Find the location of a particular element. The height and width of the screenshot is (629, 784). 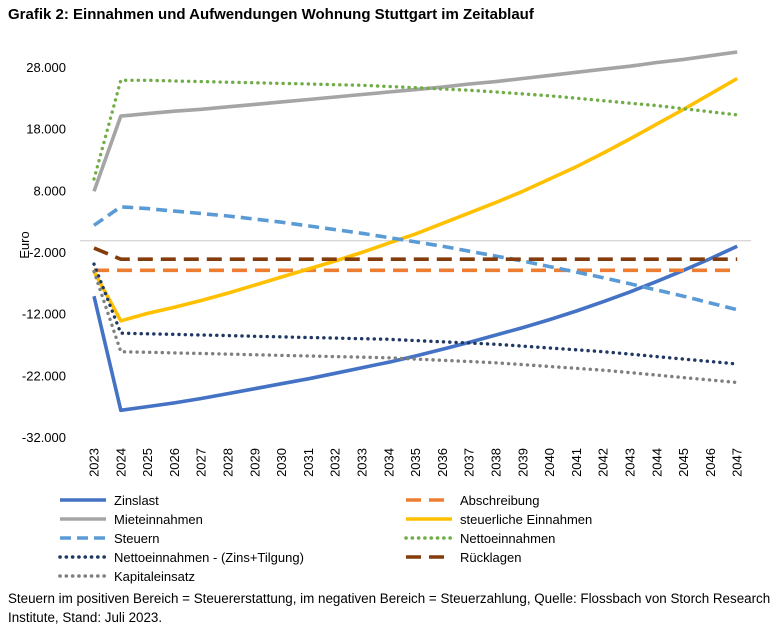

legend-item: Steuern is located at coordinates (109, 538).